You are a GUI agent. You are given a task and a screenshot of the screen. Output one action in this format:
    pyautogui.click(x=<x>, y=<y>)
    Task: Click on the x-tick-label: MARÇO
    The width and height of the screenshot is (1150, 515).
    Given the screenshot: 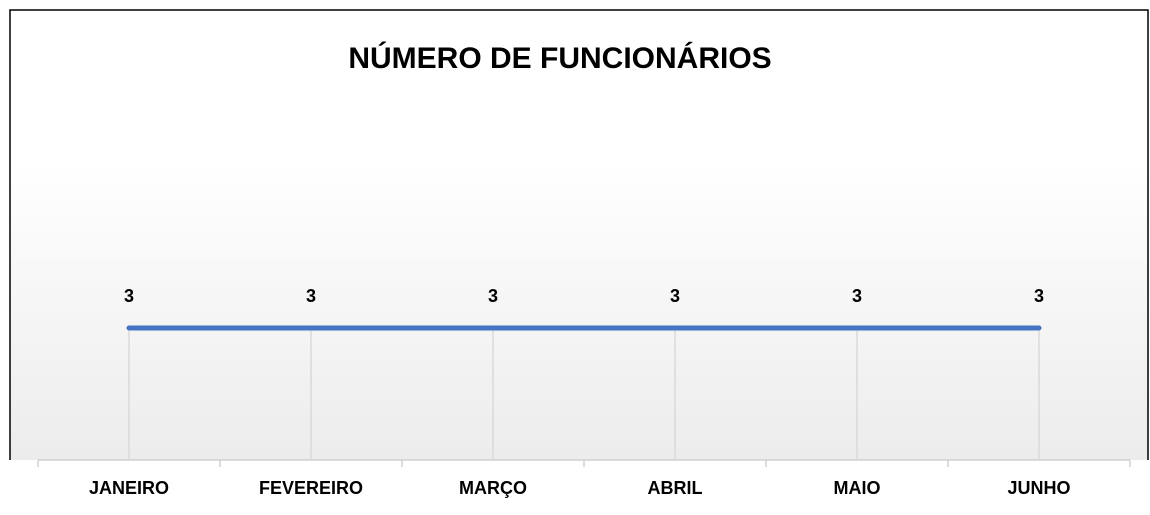 What is the action you would take?
    pyautogui.click(x=493, y=488)
    